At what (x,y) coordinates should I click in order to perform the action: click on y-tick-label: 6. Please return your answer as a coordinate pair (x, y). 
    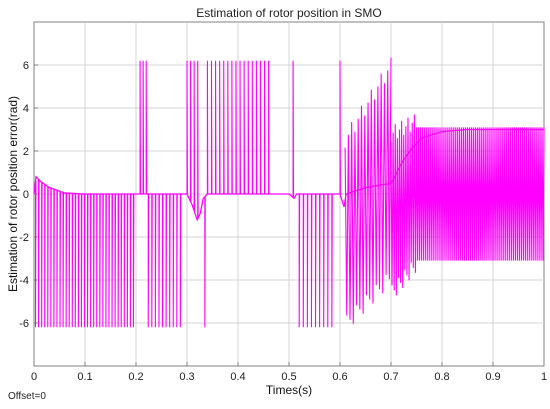
    Looking at the image, I should click on (26, 66).